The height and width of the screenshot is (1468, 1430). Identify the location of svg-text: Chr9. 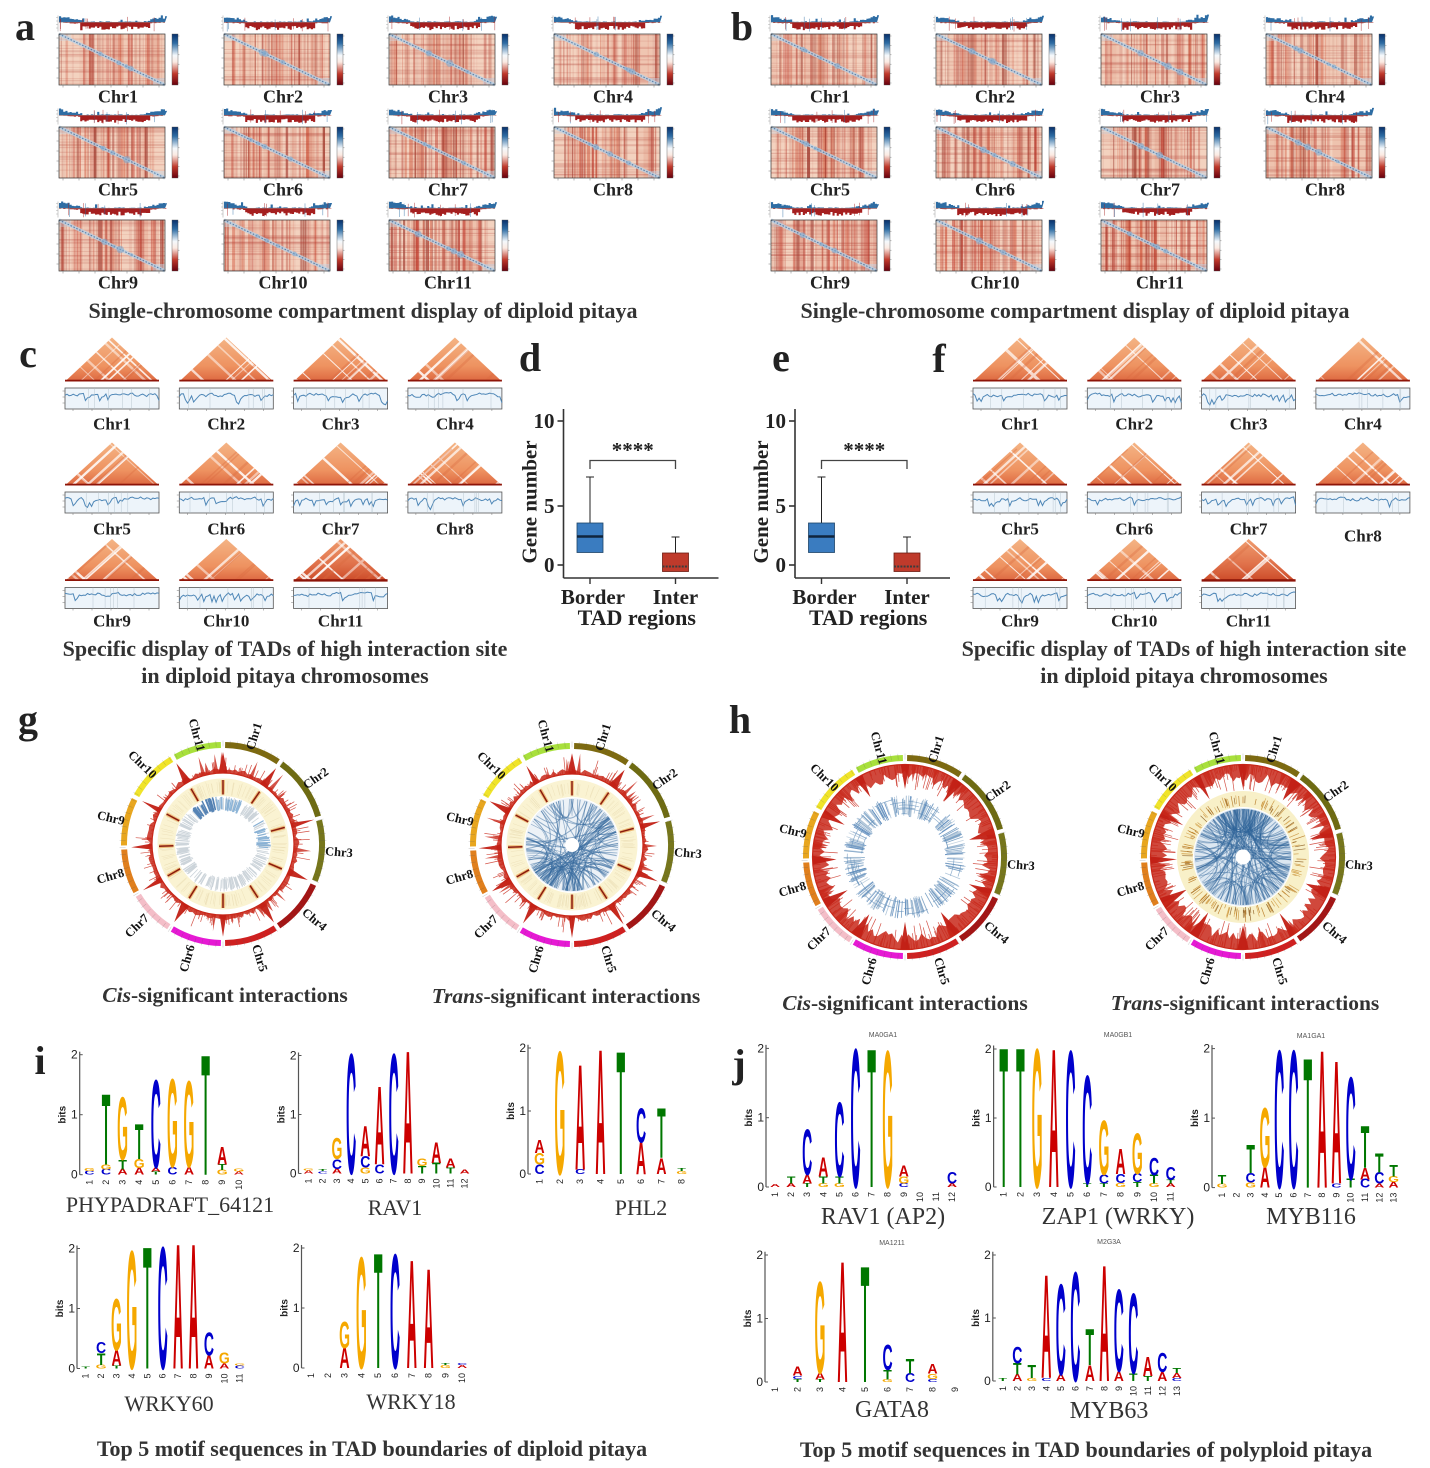
(830, 283).